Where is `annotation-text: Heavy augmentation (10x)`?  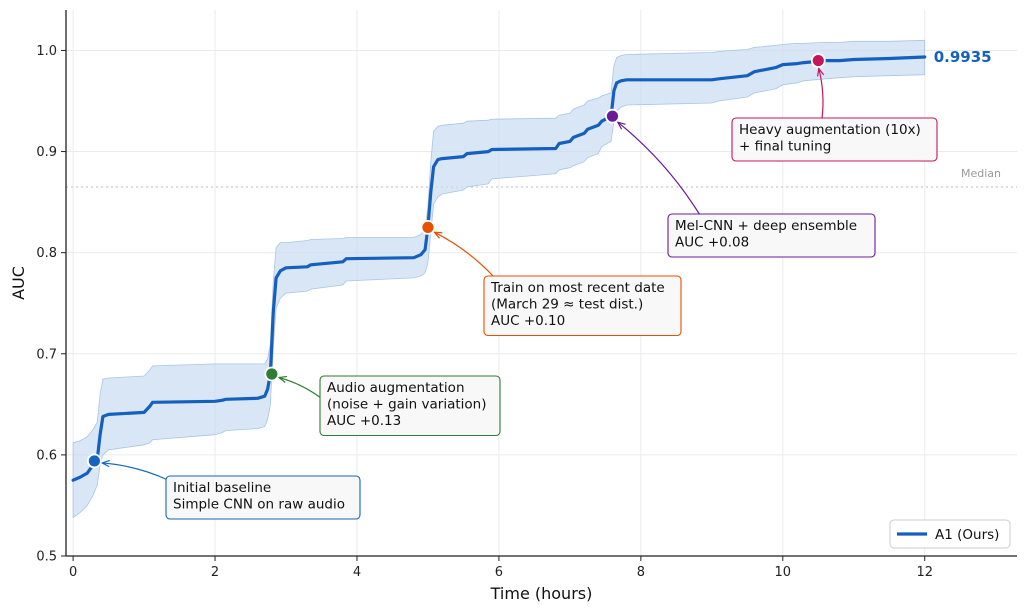
annotation-text: Heavy augmentation (10x) is located at coordinates (830, 130).